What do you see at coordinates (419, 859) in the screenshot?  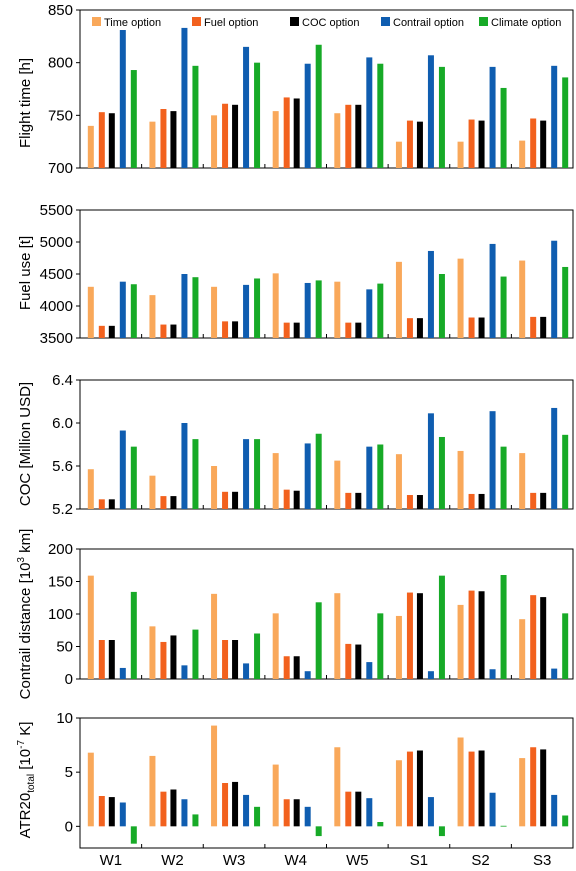 I see `x-tick-label-s1: S1` at bounding box center [419, 859].